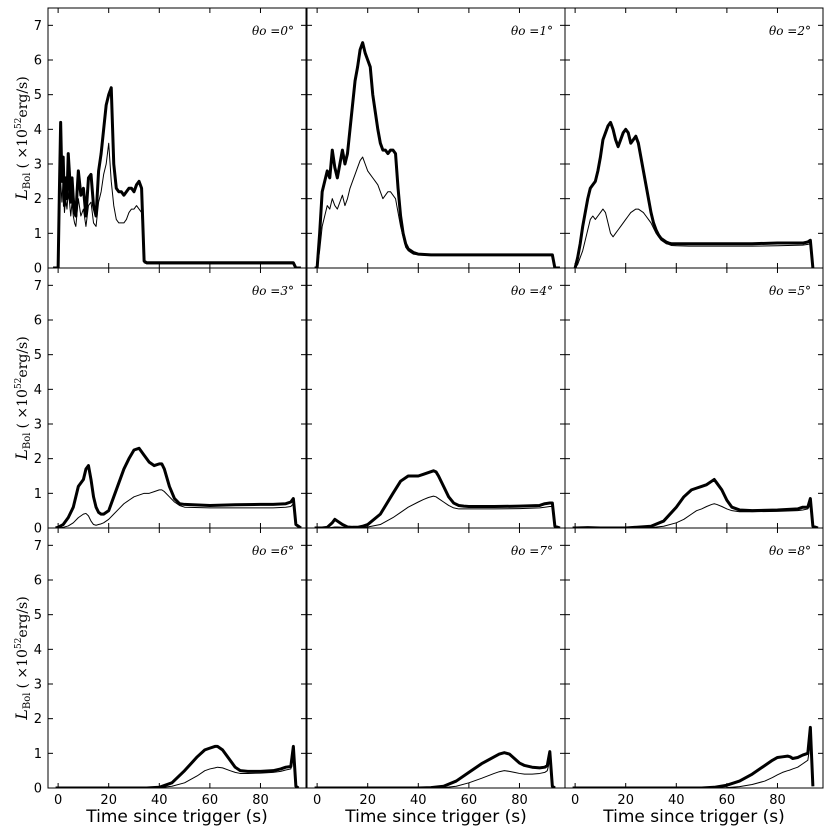  Describe the element at coordinates (790, 31) in the screenshot. I see `panel-label: θo =2°` at that location.